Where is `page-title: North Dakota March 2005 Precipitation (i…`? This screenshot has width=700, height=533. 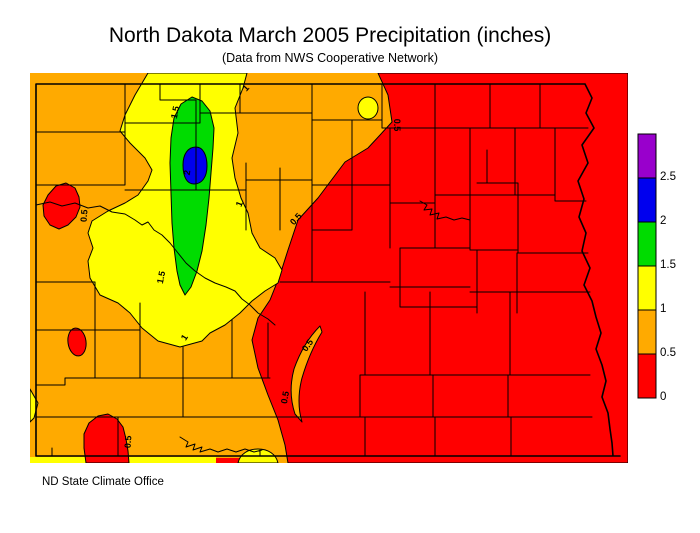 page-title: North Dakota March 2005 Precipitation (i… is located at coordinates (330, 35).